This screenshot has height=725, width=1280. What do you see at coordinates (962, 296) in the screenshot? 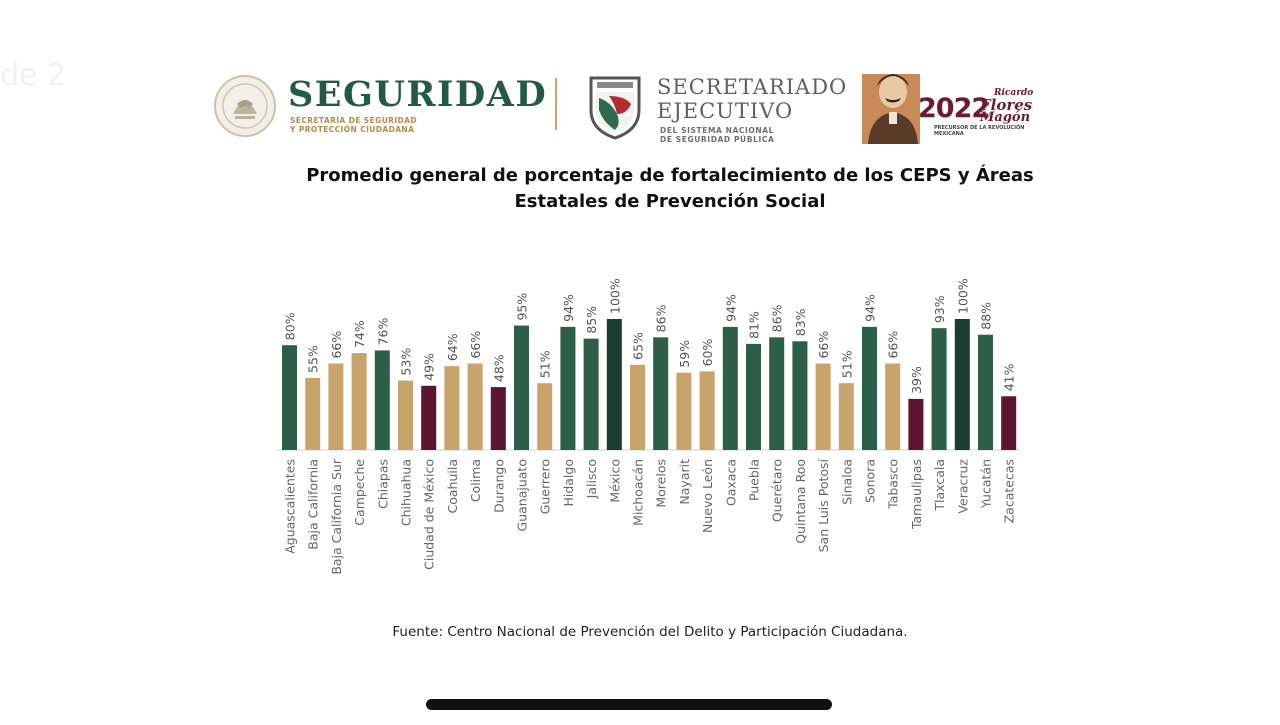
I see `value-label-29: 100%` at bounding box center [962, 296].